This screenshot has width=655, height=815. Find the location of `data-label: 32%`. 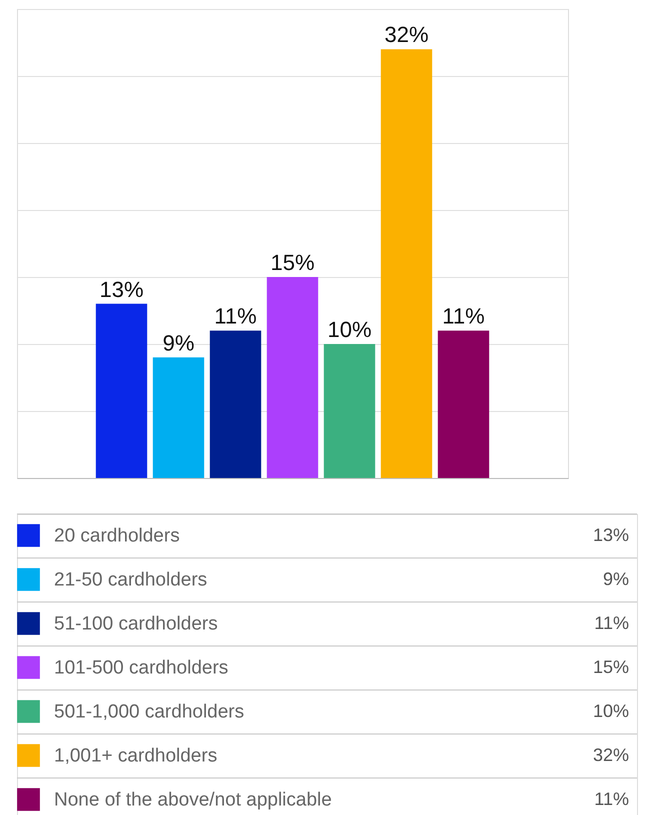

data-label: 32% is located at coordinates (406, 35).